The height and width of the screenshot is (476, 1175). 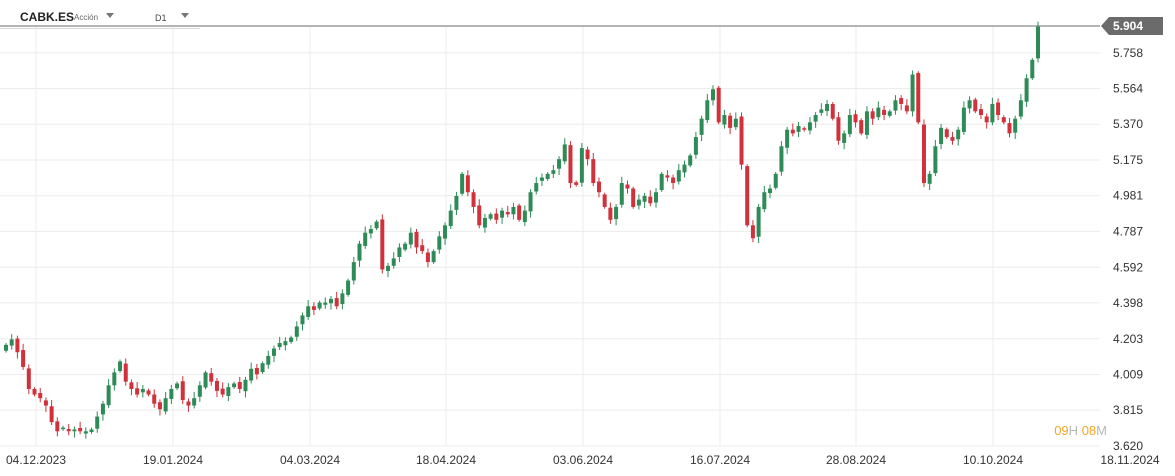 I want to click on y-tick-label: 4.009, so click(x=1128, y=374).